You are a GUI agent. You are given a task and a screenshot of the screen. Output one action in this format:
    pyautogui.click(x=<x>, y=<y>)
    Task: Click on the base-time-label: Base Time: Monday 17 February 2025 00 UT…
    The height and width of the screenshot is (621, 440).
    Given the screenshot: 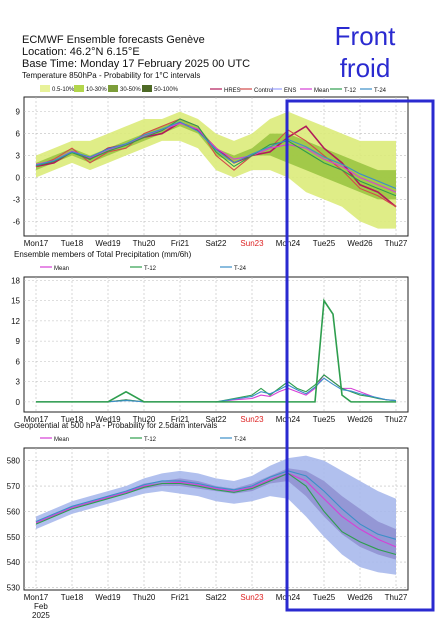 What is the action you would take?
    pyautogui.click(x=136, y=64)
    